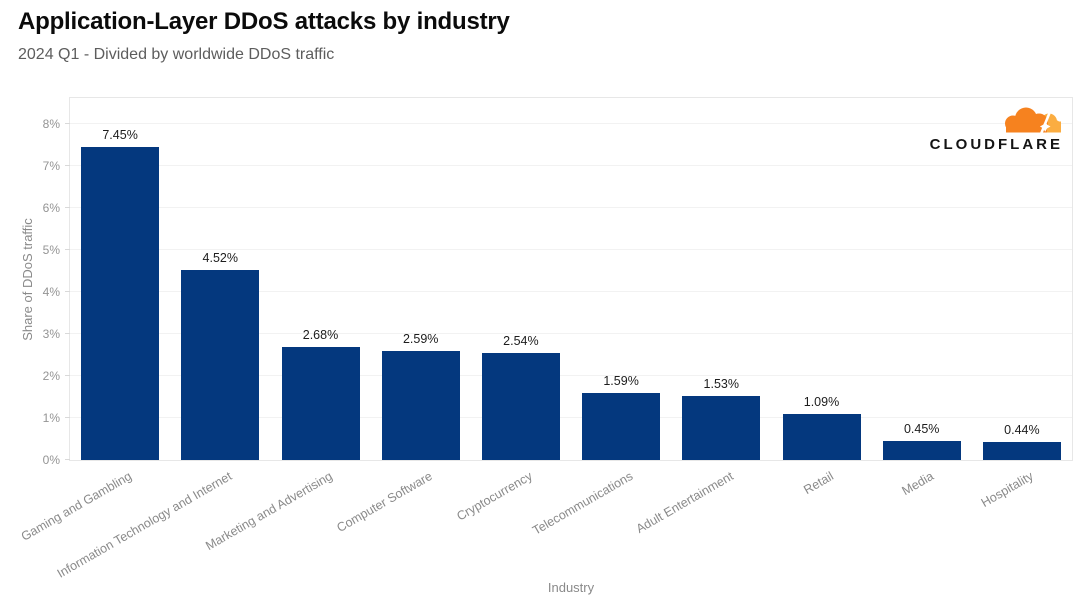 The width and height of the screenshot is (1080, 609). Describe the element at coordinates (721, 383) in the screenshot. I see `bar-value-label: 1.53%` at that location.